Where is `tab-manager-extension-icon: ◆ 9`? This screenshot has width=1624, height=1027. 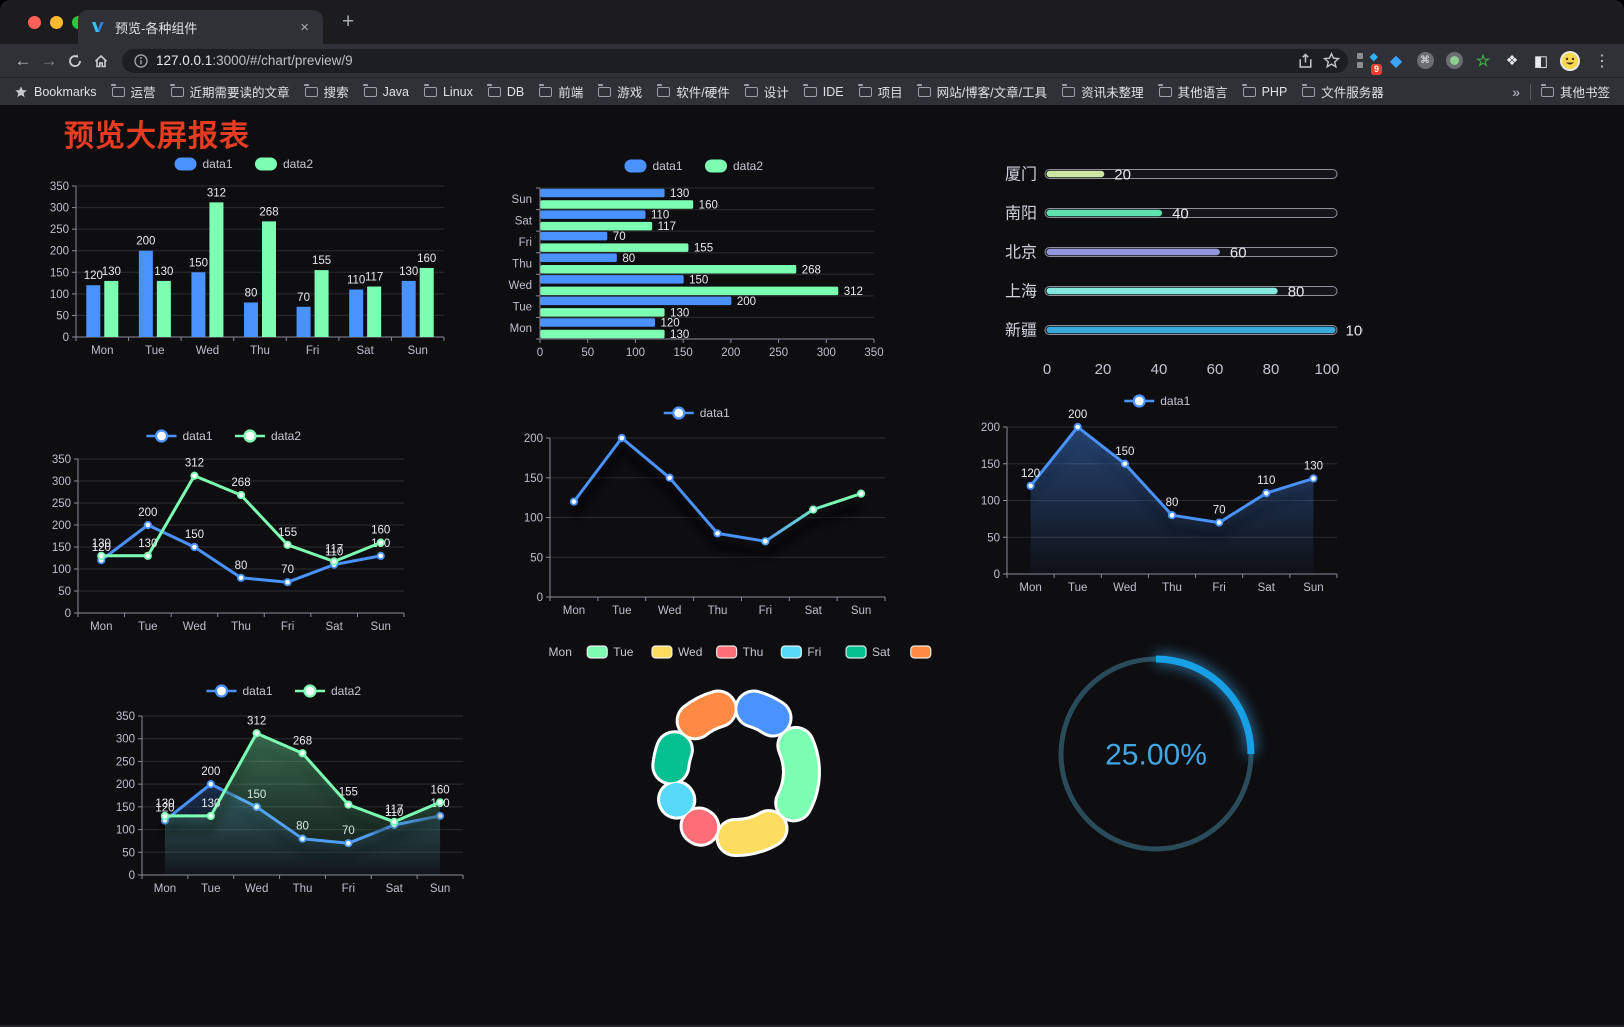 tab-manager-extension-icon: ◆ 9 is located at coordinates (1369, 62).